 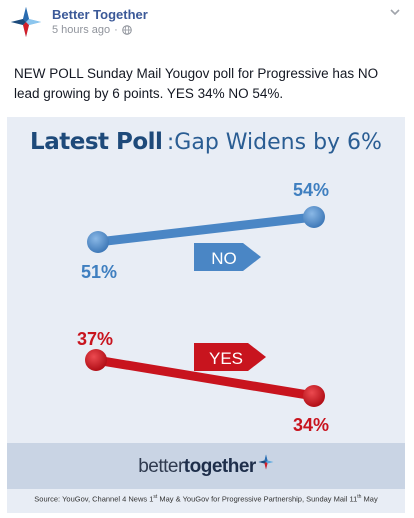 What do you see at coordinates (207, 24) in the screenshot?
I see `post-header: Better Together 5 hours ago ·` at bounding box center [207, 24].